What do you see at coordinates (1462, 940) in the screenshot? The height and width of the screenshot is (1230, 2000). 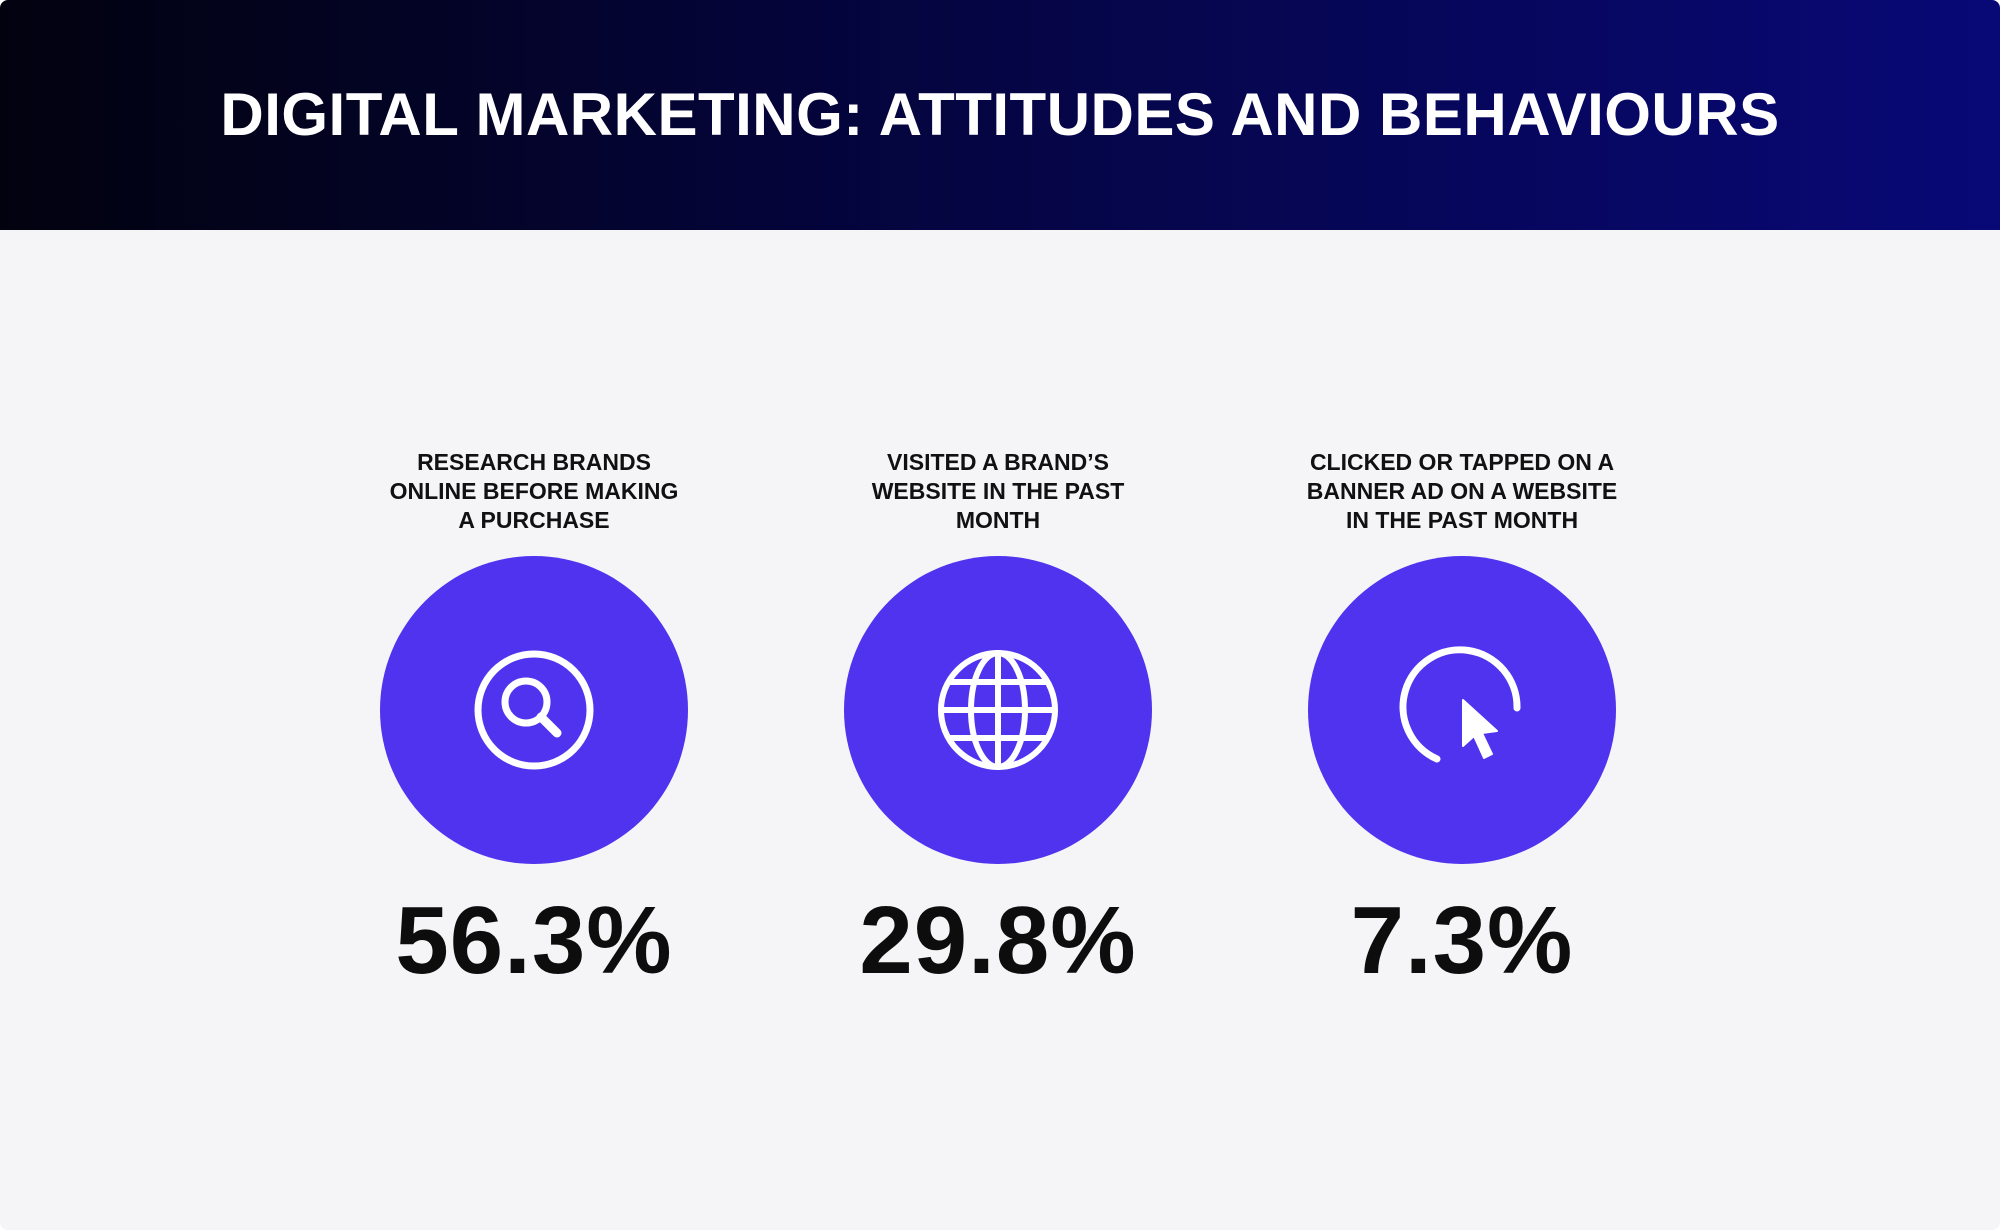 I see `stat-value: 7.3%` at bounding box center [1462, 940].